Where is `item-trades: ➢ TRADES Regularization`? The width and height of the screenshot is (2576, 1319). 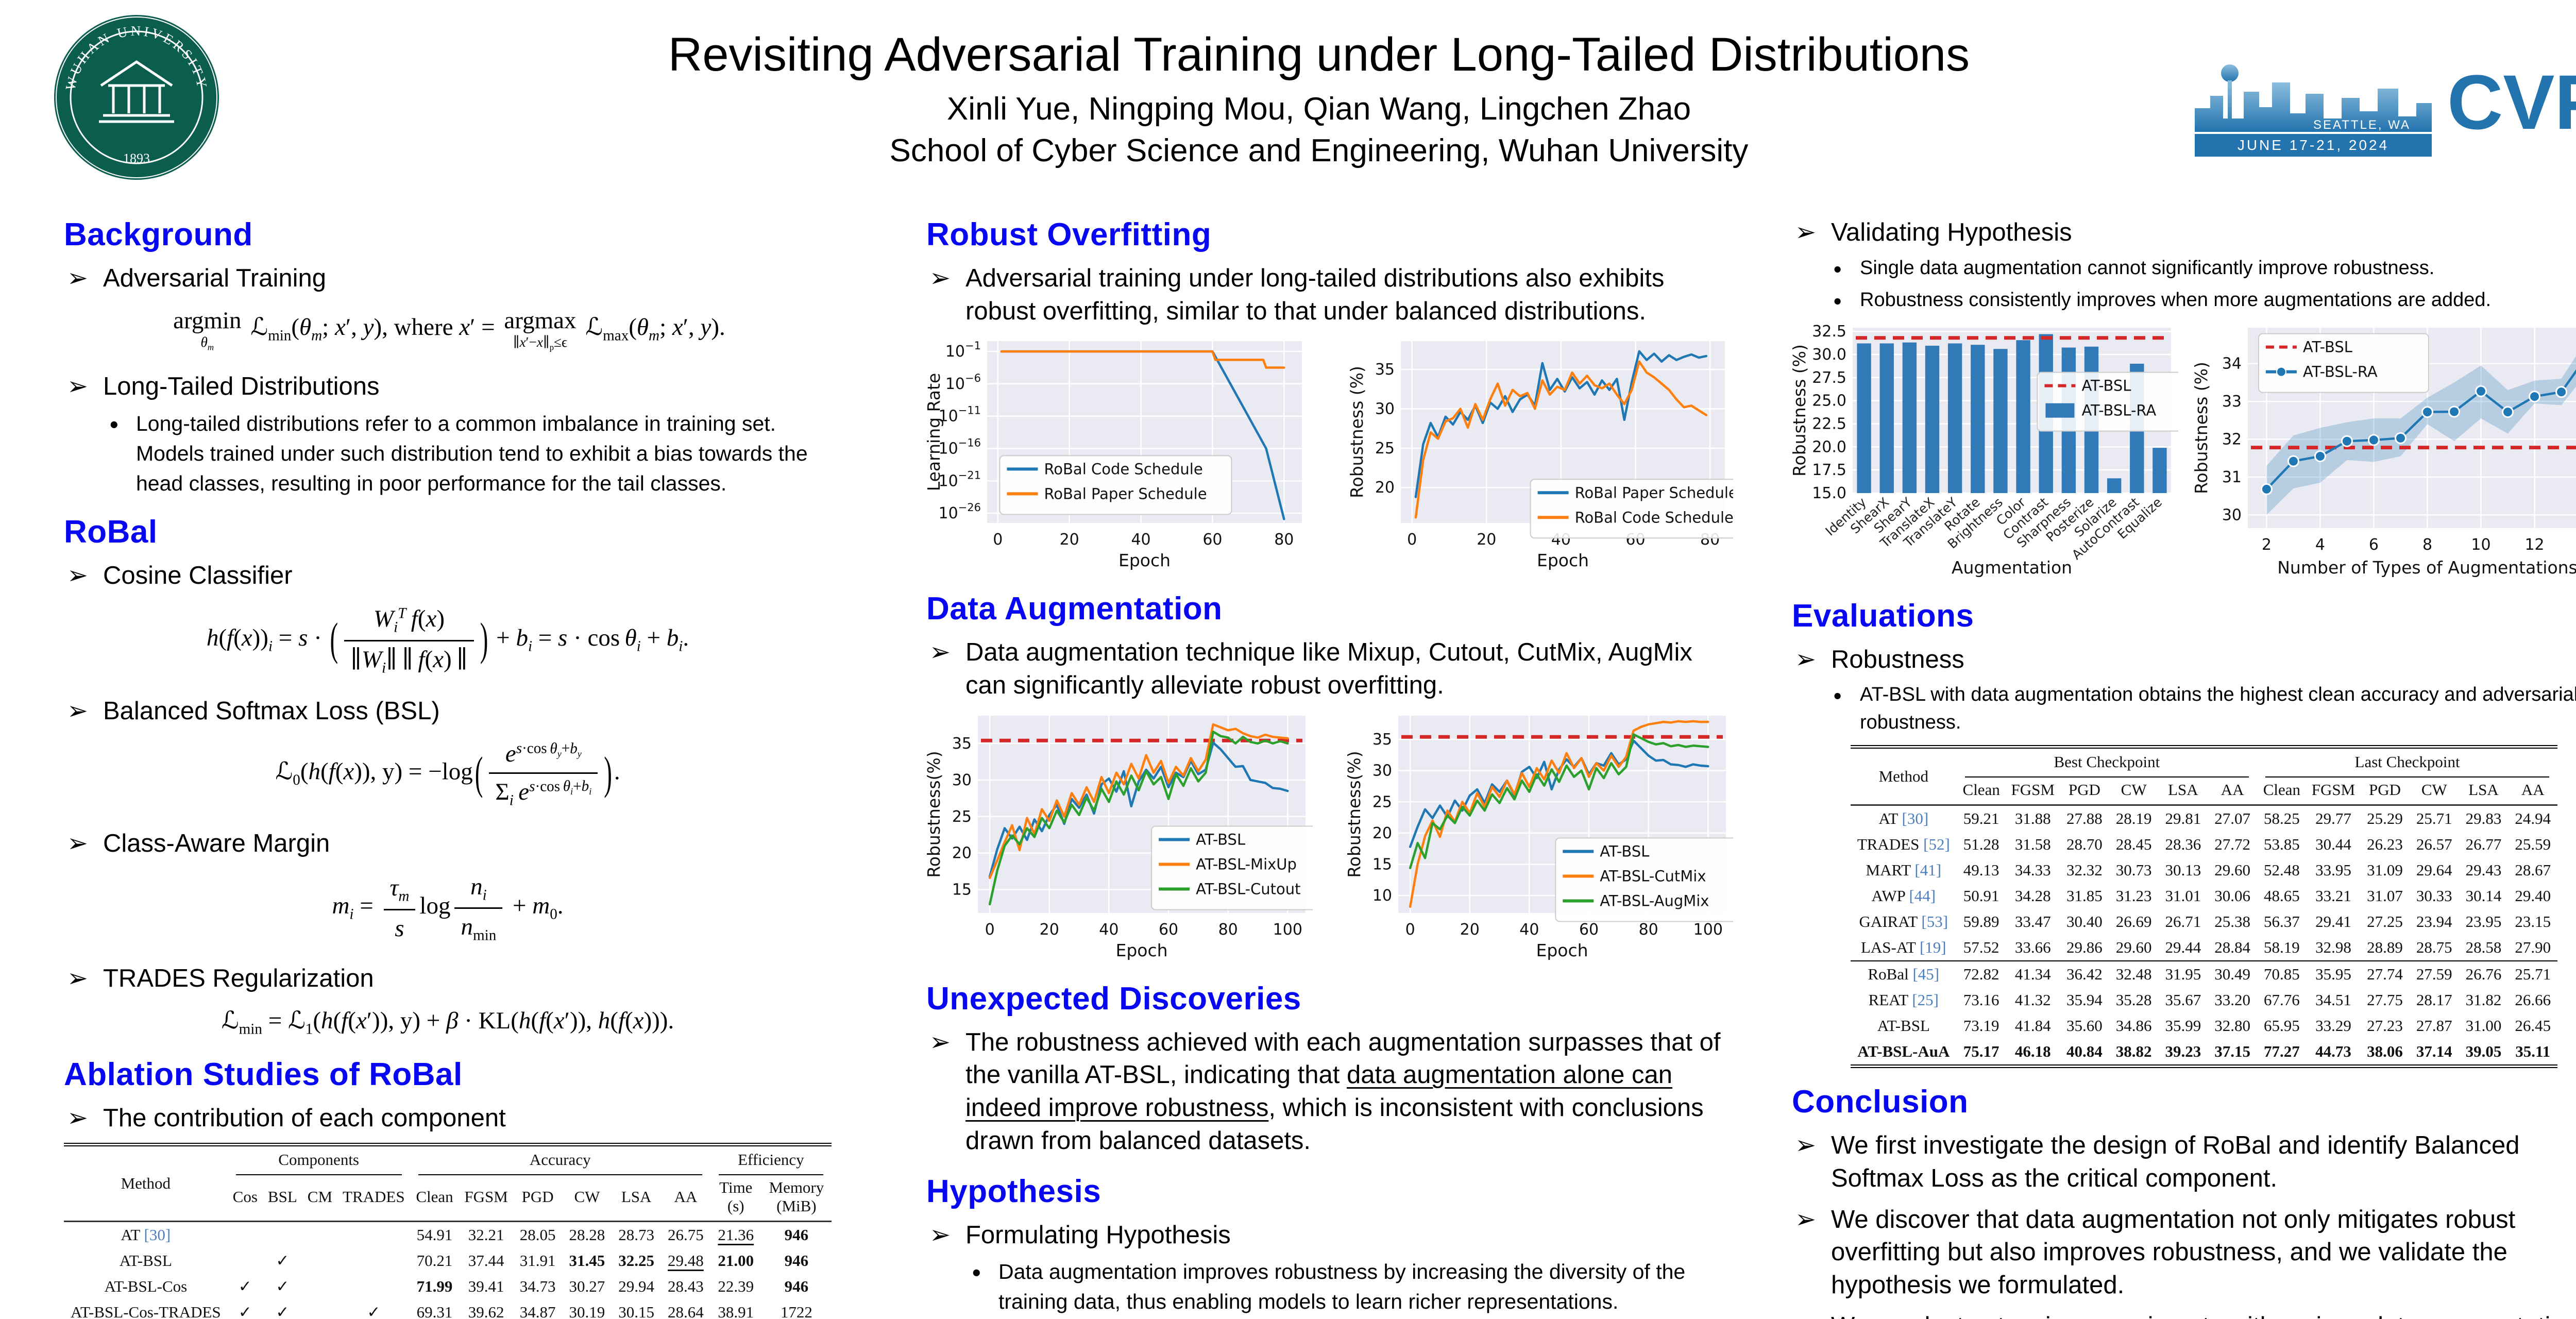 item-trades: ➢ TRADES Regularization is located at coordinates (449, 978).